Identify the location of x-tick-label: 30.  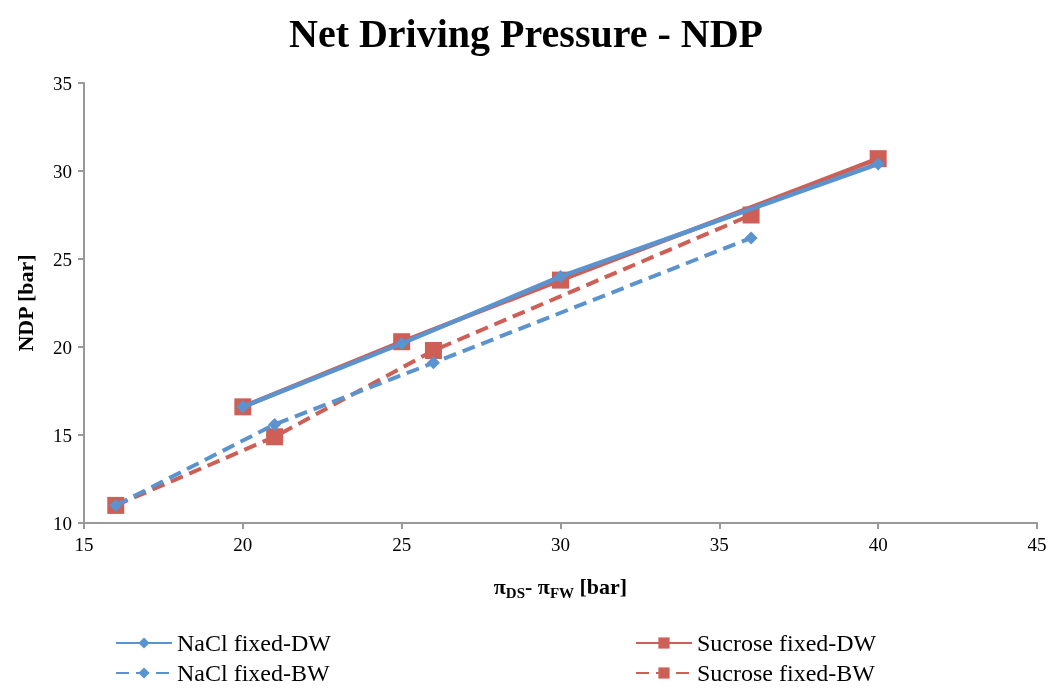
(560, 544).